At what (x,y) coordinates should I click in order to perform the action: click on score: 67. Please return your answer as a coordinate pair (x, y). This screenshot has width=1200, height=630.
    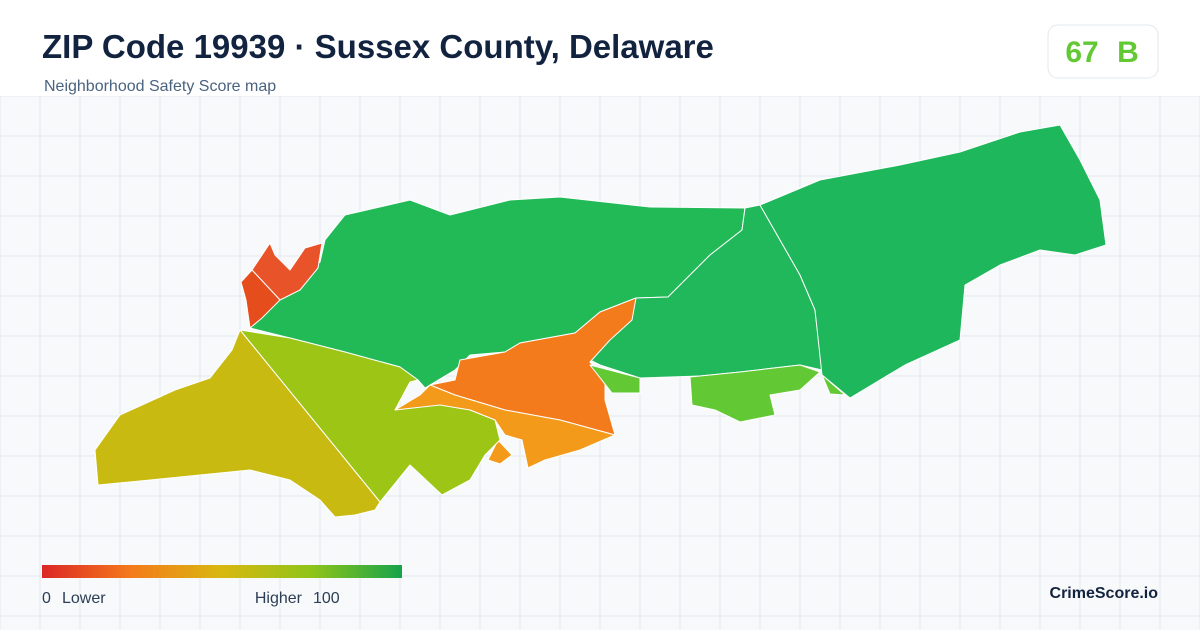
    Looking at the image, I should click on (1081, 52).